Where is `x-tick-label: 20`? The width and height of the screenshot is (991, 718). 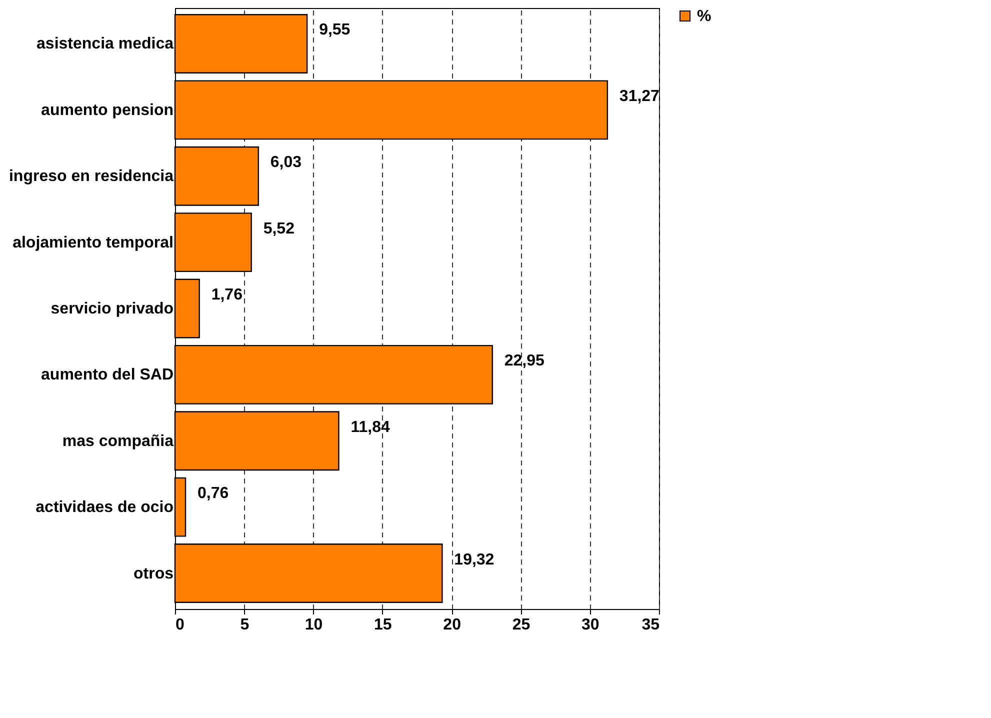 x-tick-label: 20 is located at coordinates (452, 625).